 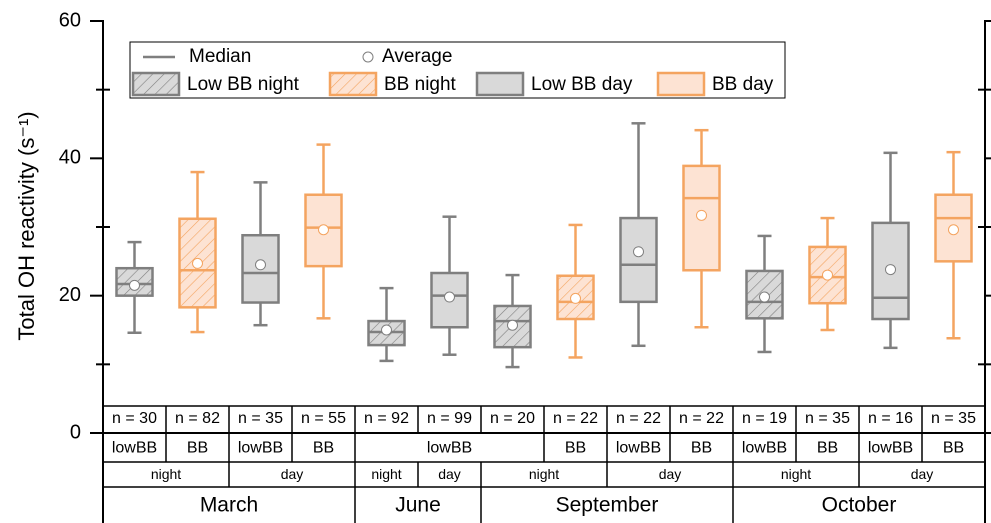 I want to click on legend-label: Low BB day, so click(x=582, y=84).